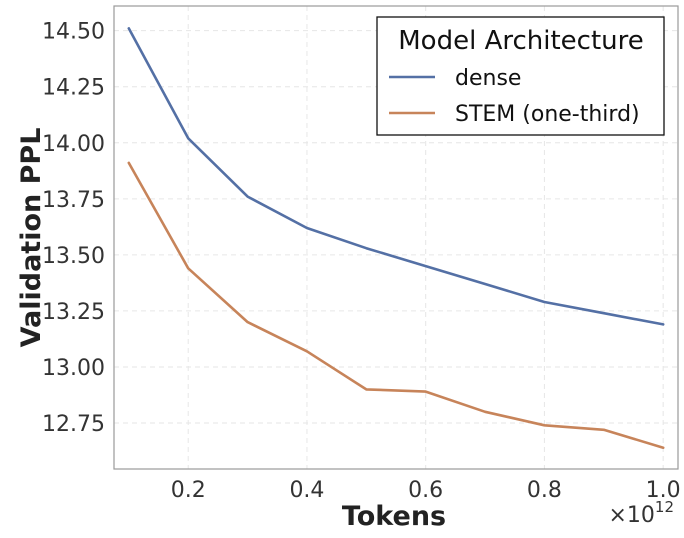 The image size is (684, 538). What do you see at coordinates (631, 515) in the screenshot?
I see `x-axis-offset-base: ×10` at bounding box center [631, 515].